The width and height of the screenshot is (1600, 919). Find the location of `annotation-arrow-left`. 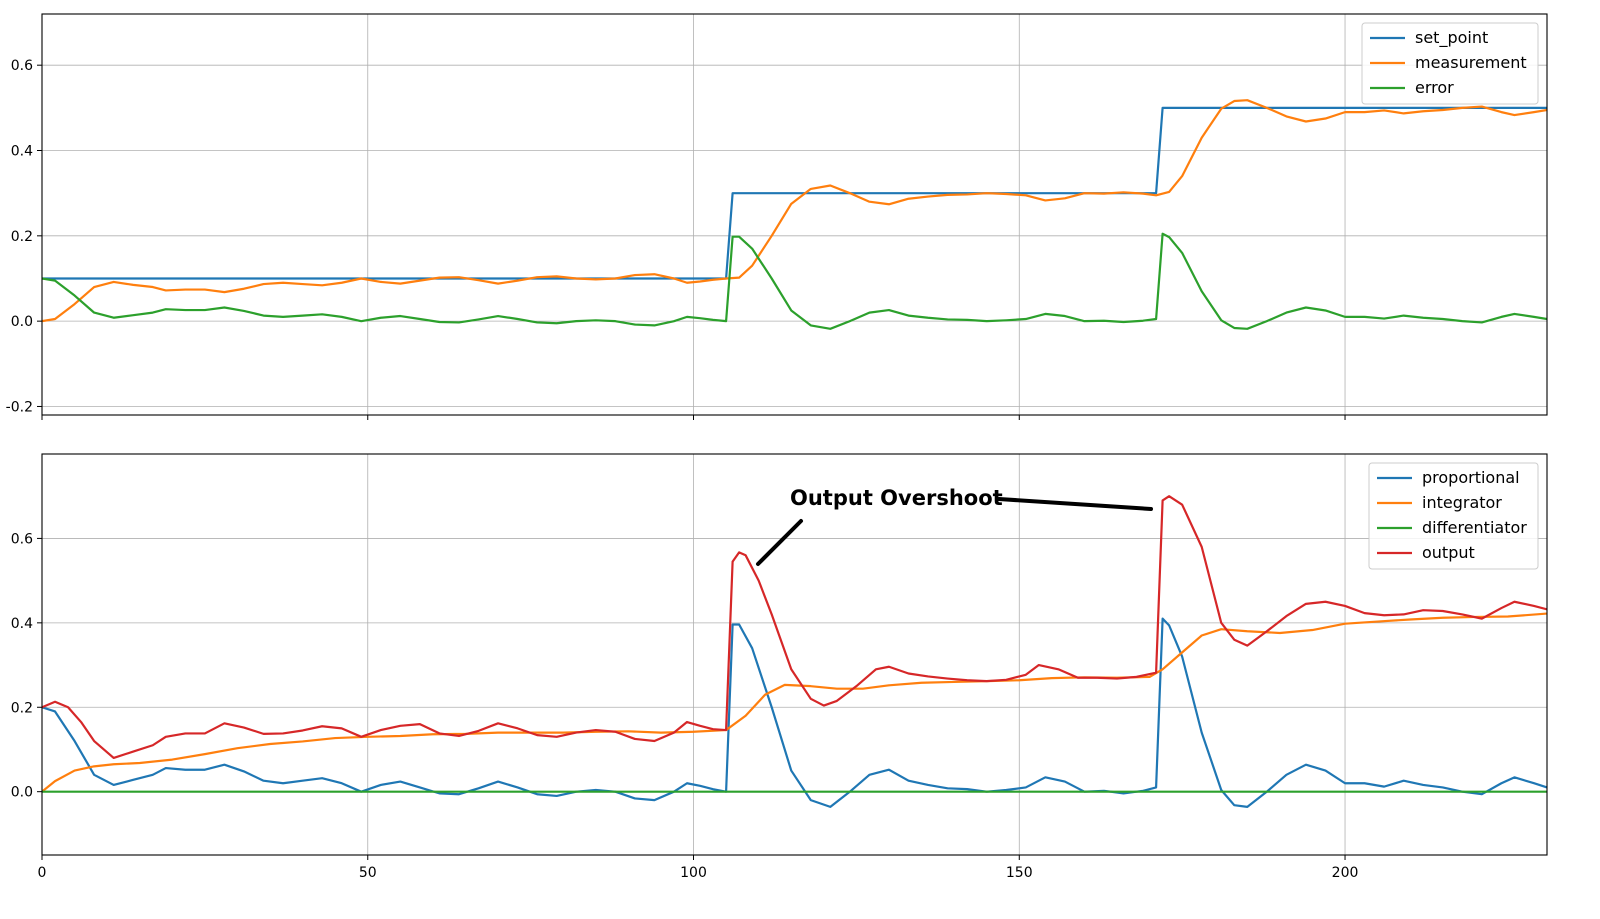

annotation-arrow-left is located at coordinates (779, 542).